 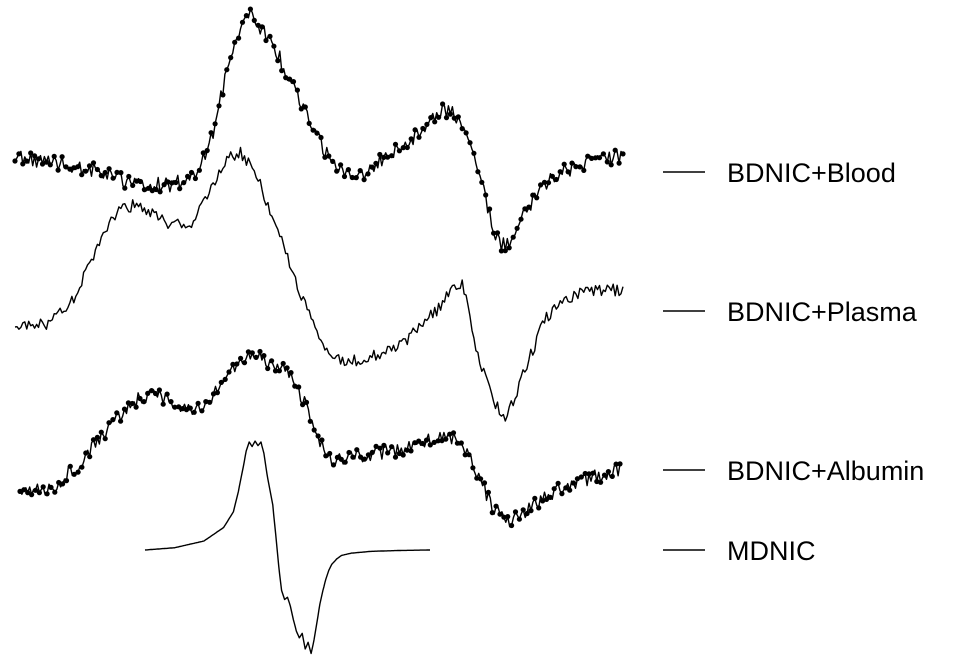 I want to click on legend-label-albumin: BDNIC+Albumin, so click(x=825, y=471).